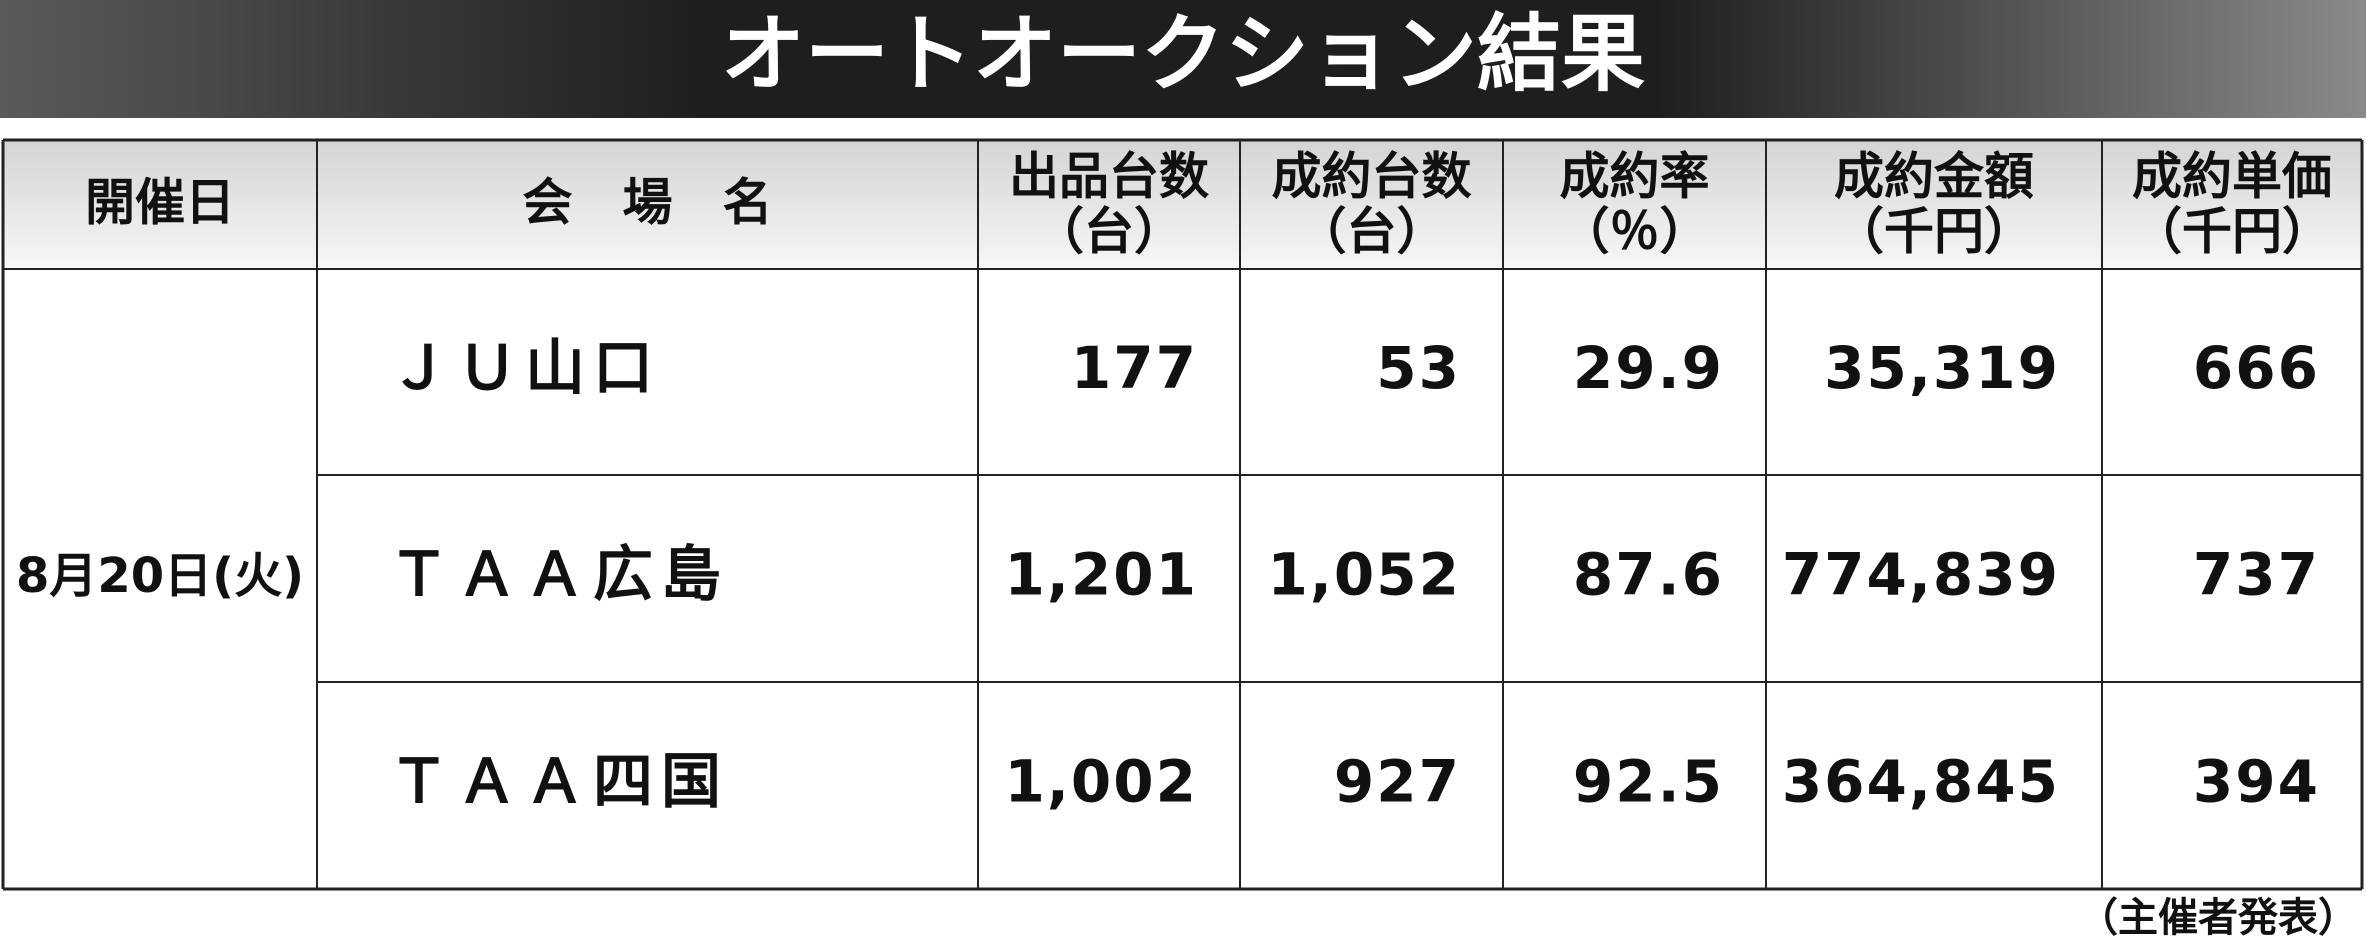 This screenshot has height=949, width=2366. What do you see at coordinates (525, 369) in the screenshot?
I see `venue: ＪＵ山口` at bounding box center [525, 369].